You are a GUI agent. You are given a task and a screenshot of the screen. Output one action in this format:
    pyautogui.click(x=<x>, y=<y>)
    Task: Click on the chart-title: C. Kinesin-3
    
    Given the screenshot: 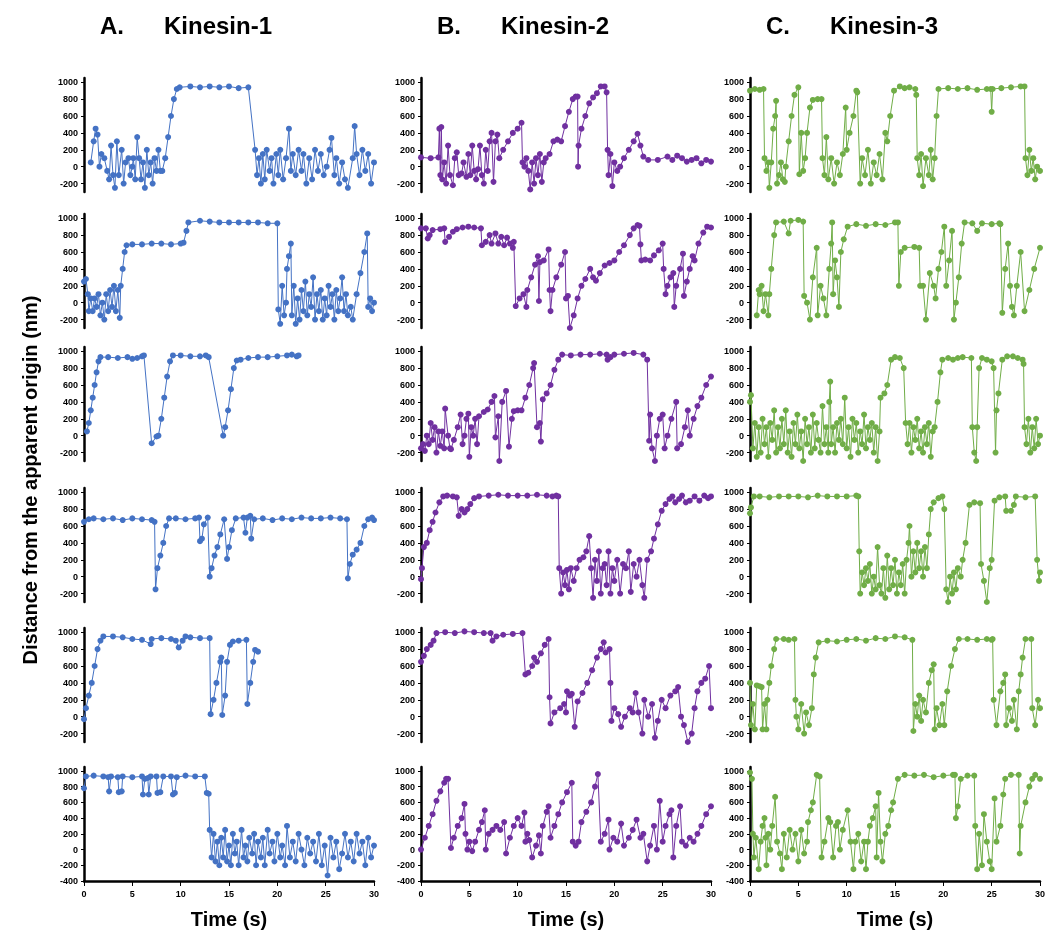 What is the action you would take?
    pyautogui.click(x=852, y=26)
    